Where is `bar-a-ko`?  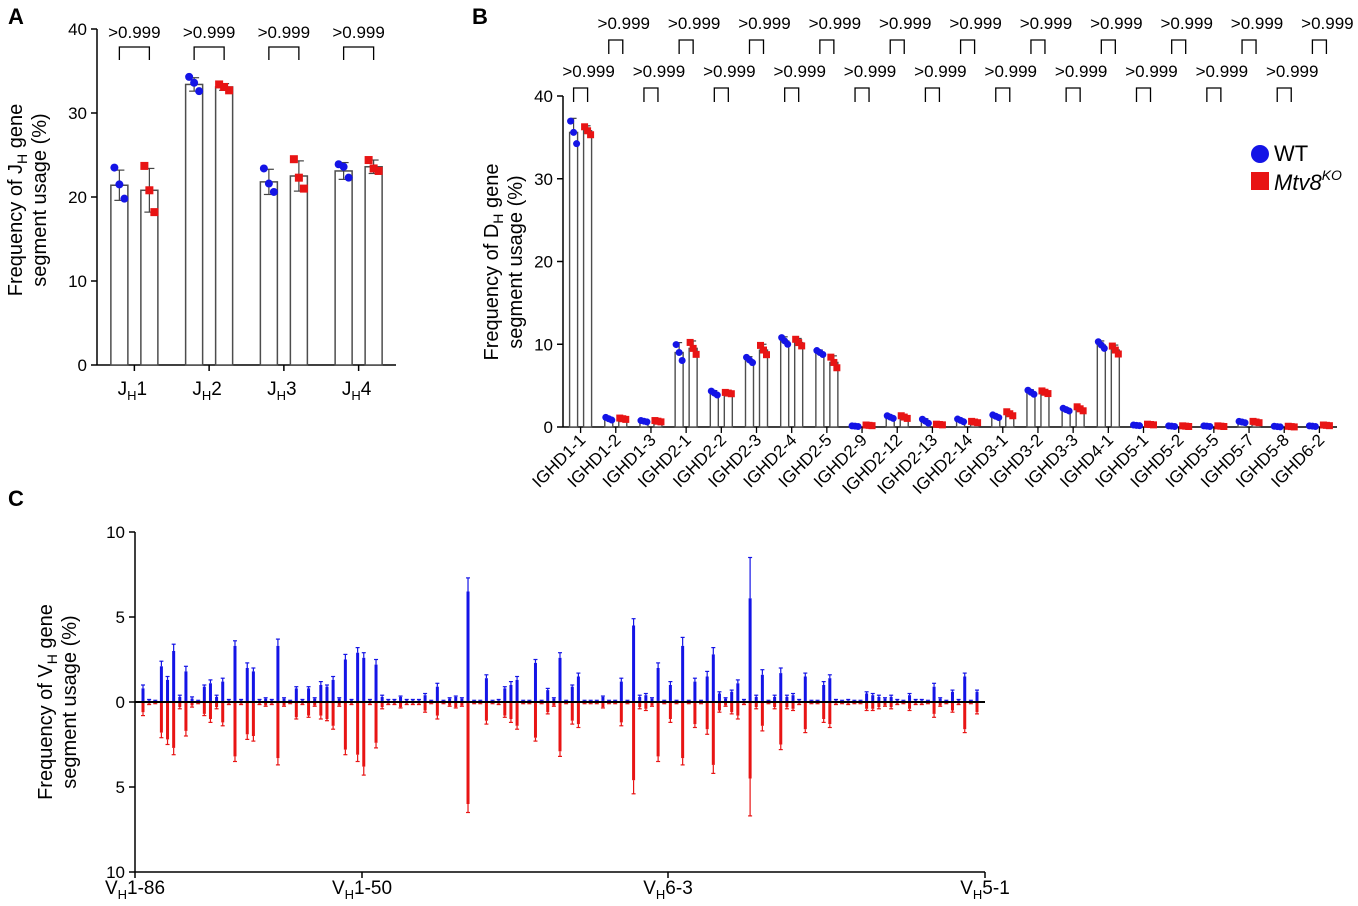
bar-a-ko is located at coordinates (373, 266).